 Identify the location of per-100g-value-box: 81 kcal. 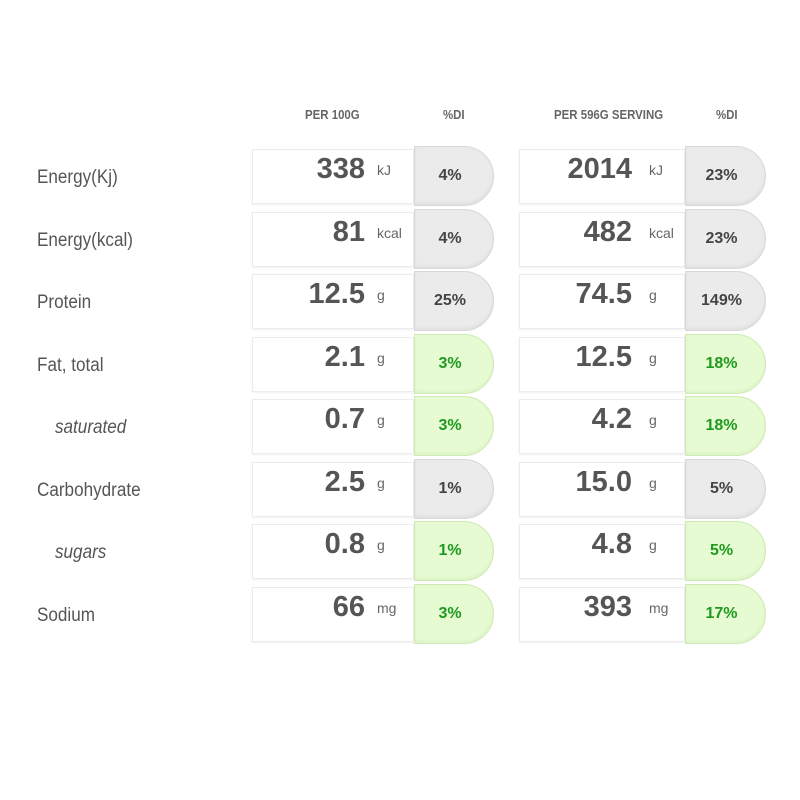
(333, 239).